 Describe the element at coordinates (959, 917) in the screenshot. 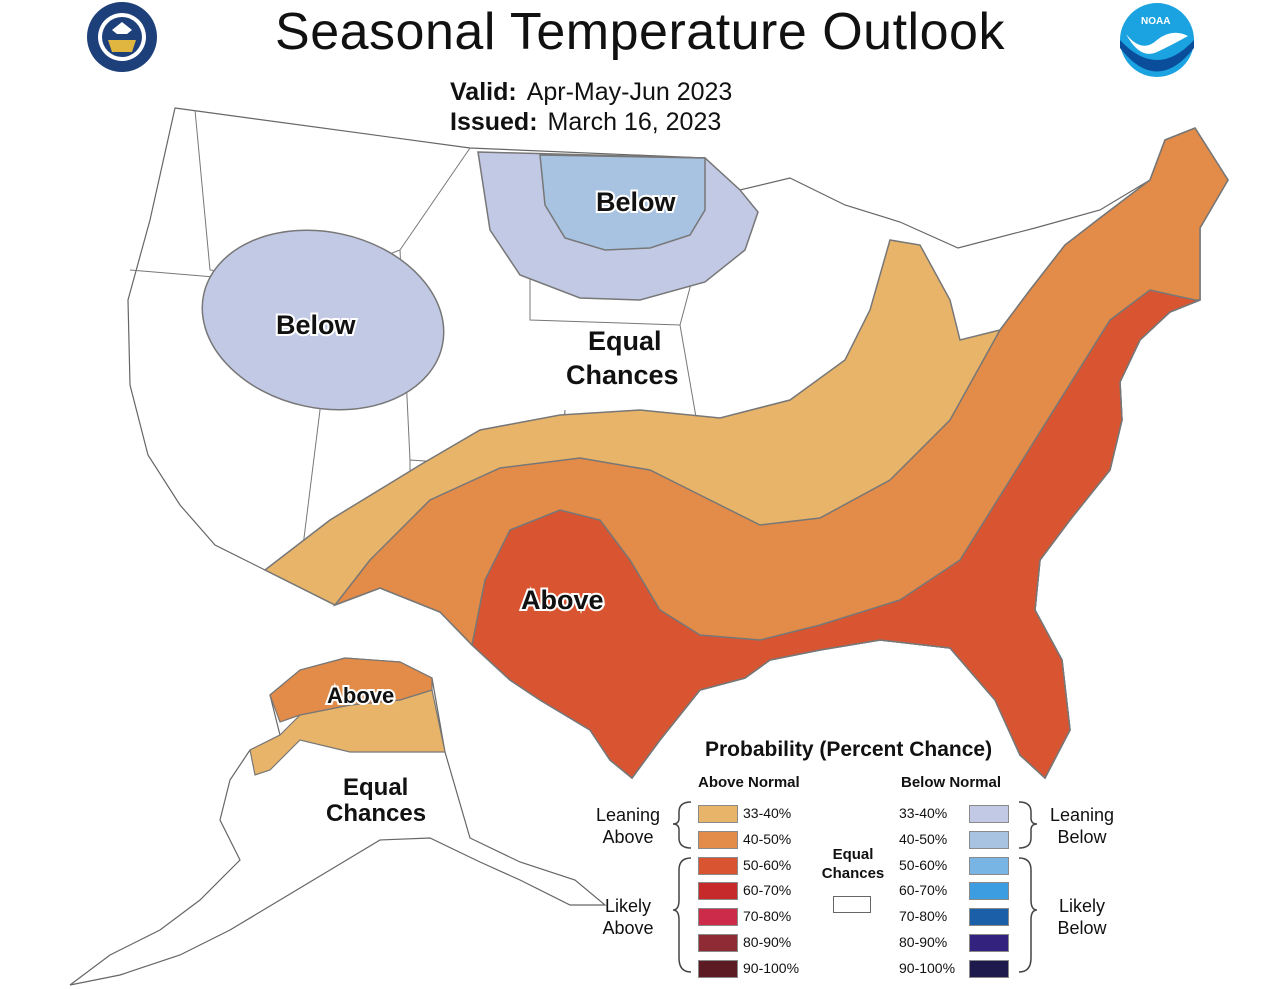

I see `legend-below-row: 70-80%` at that location.